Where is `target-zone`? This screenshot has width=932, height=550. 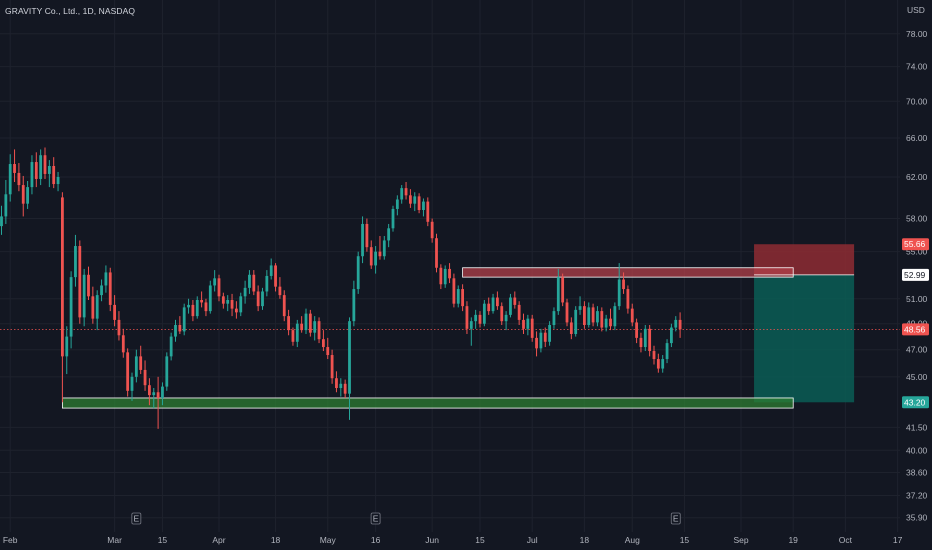
target-zone is located at coordinates (804, 338).